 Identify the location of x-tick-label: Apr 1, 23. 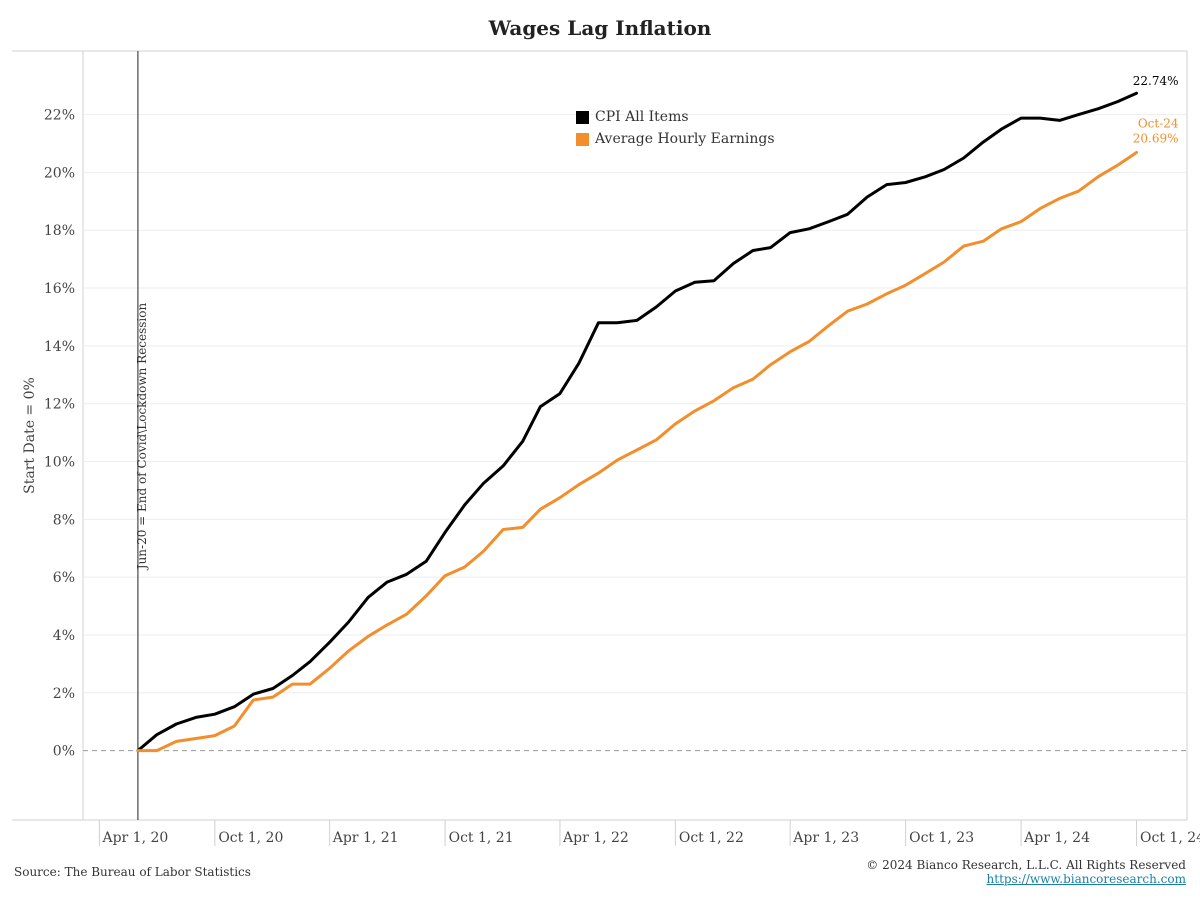
(825, 838).